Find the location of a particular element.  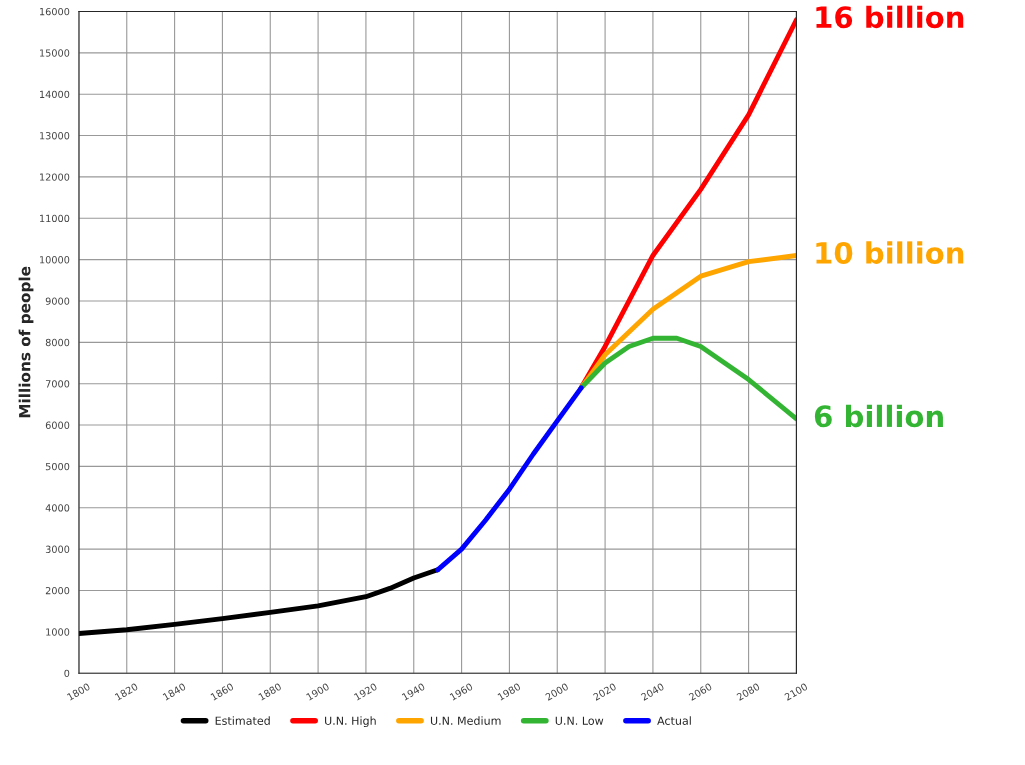

text: 16 billion is located at coordinates (890, 17).